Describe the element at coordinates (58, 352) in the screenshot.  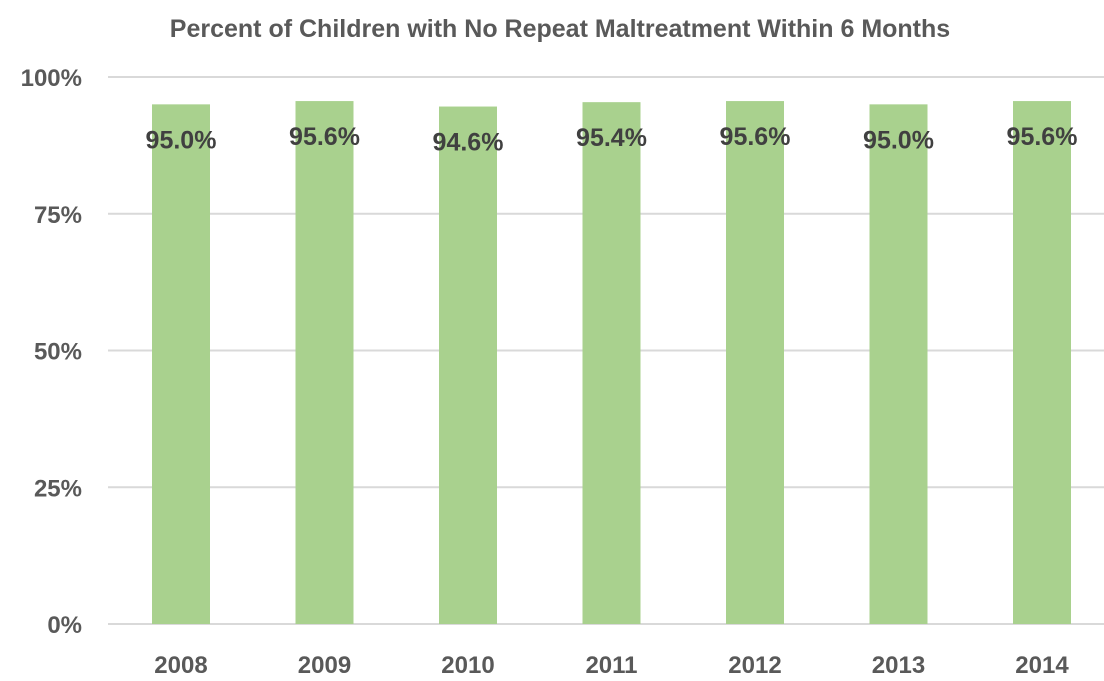
I see `y-tick-label: 50%` at that location.